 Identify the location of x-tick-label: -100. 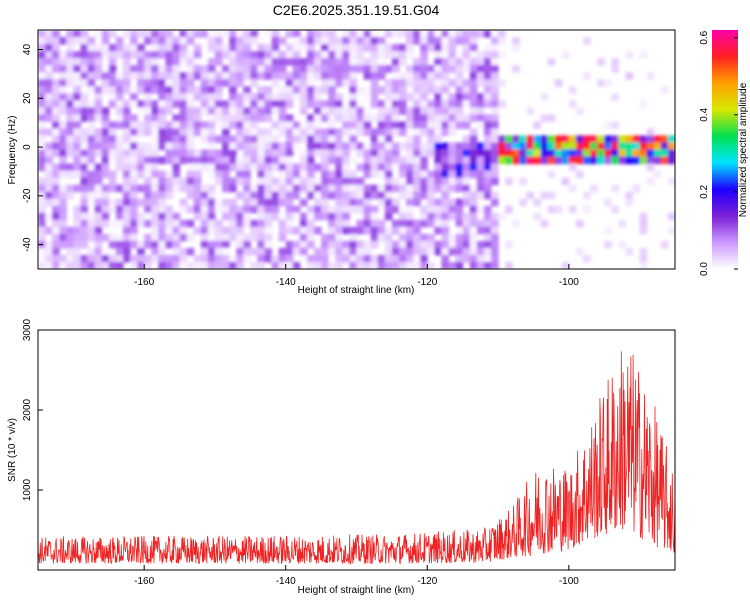
(569, 581).